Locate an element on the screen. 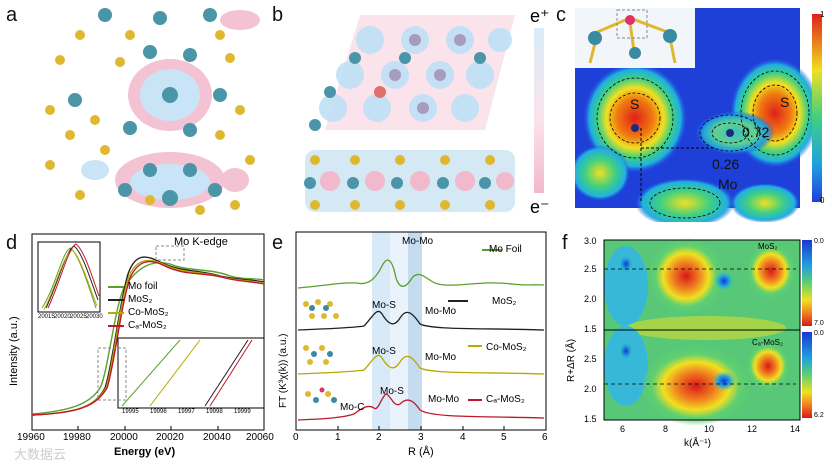 The width and height of the screenshot is (832, 468). c-atom-s-right: S is located at coordinates (785, 102).